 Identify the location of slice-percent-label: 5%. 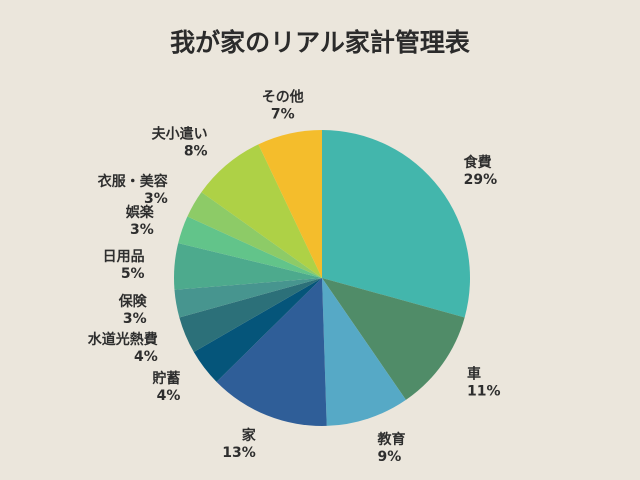
(133, 274).